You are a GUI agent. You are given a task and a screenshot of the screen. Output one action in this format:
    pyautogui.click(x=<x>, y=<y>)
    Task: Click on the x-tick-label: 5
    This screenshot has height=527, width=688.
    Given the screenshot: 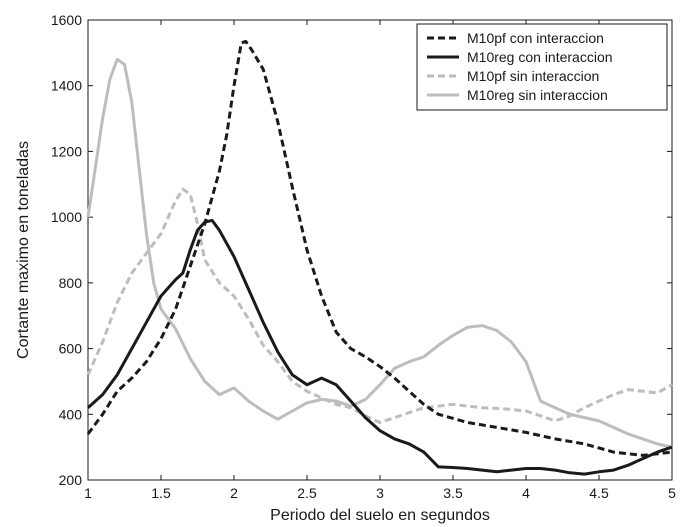 What is the action you would take?
    pyautogui.click(x=672, y=493)
    